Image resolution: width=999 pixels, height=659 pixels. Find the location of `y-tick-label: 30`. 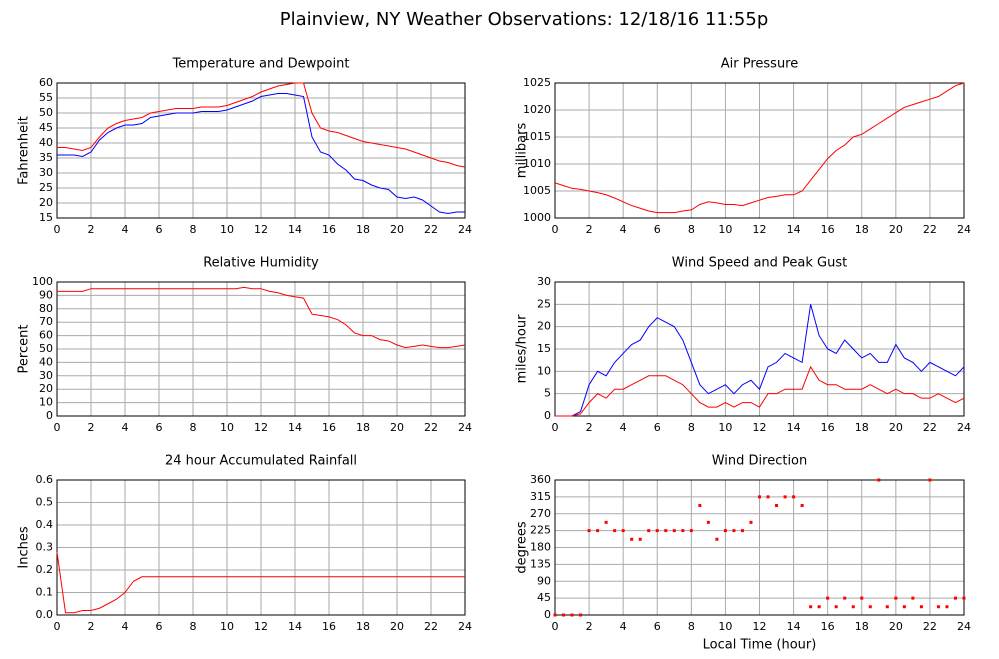

y-tick-label: 30 is located at coordinates (46, 172).